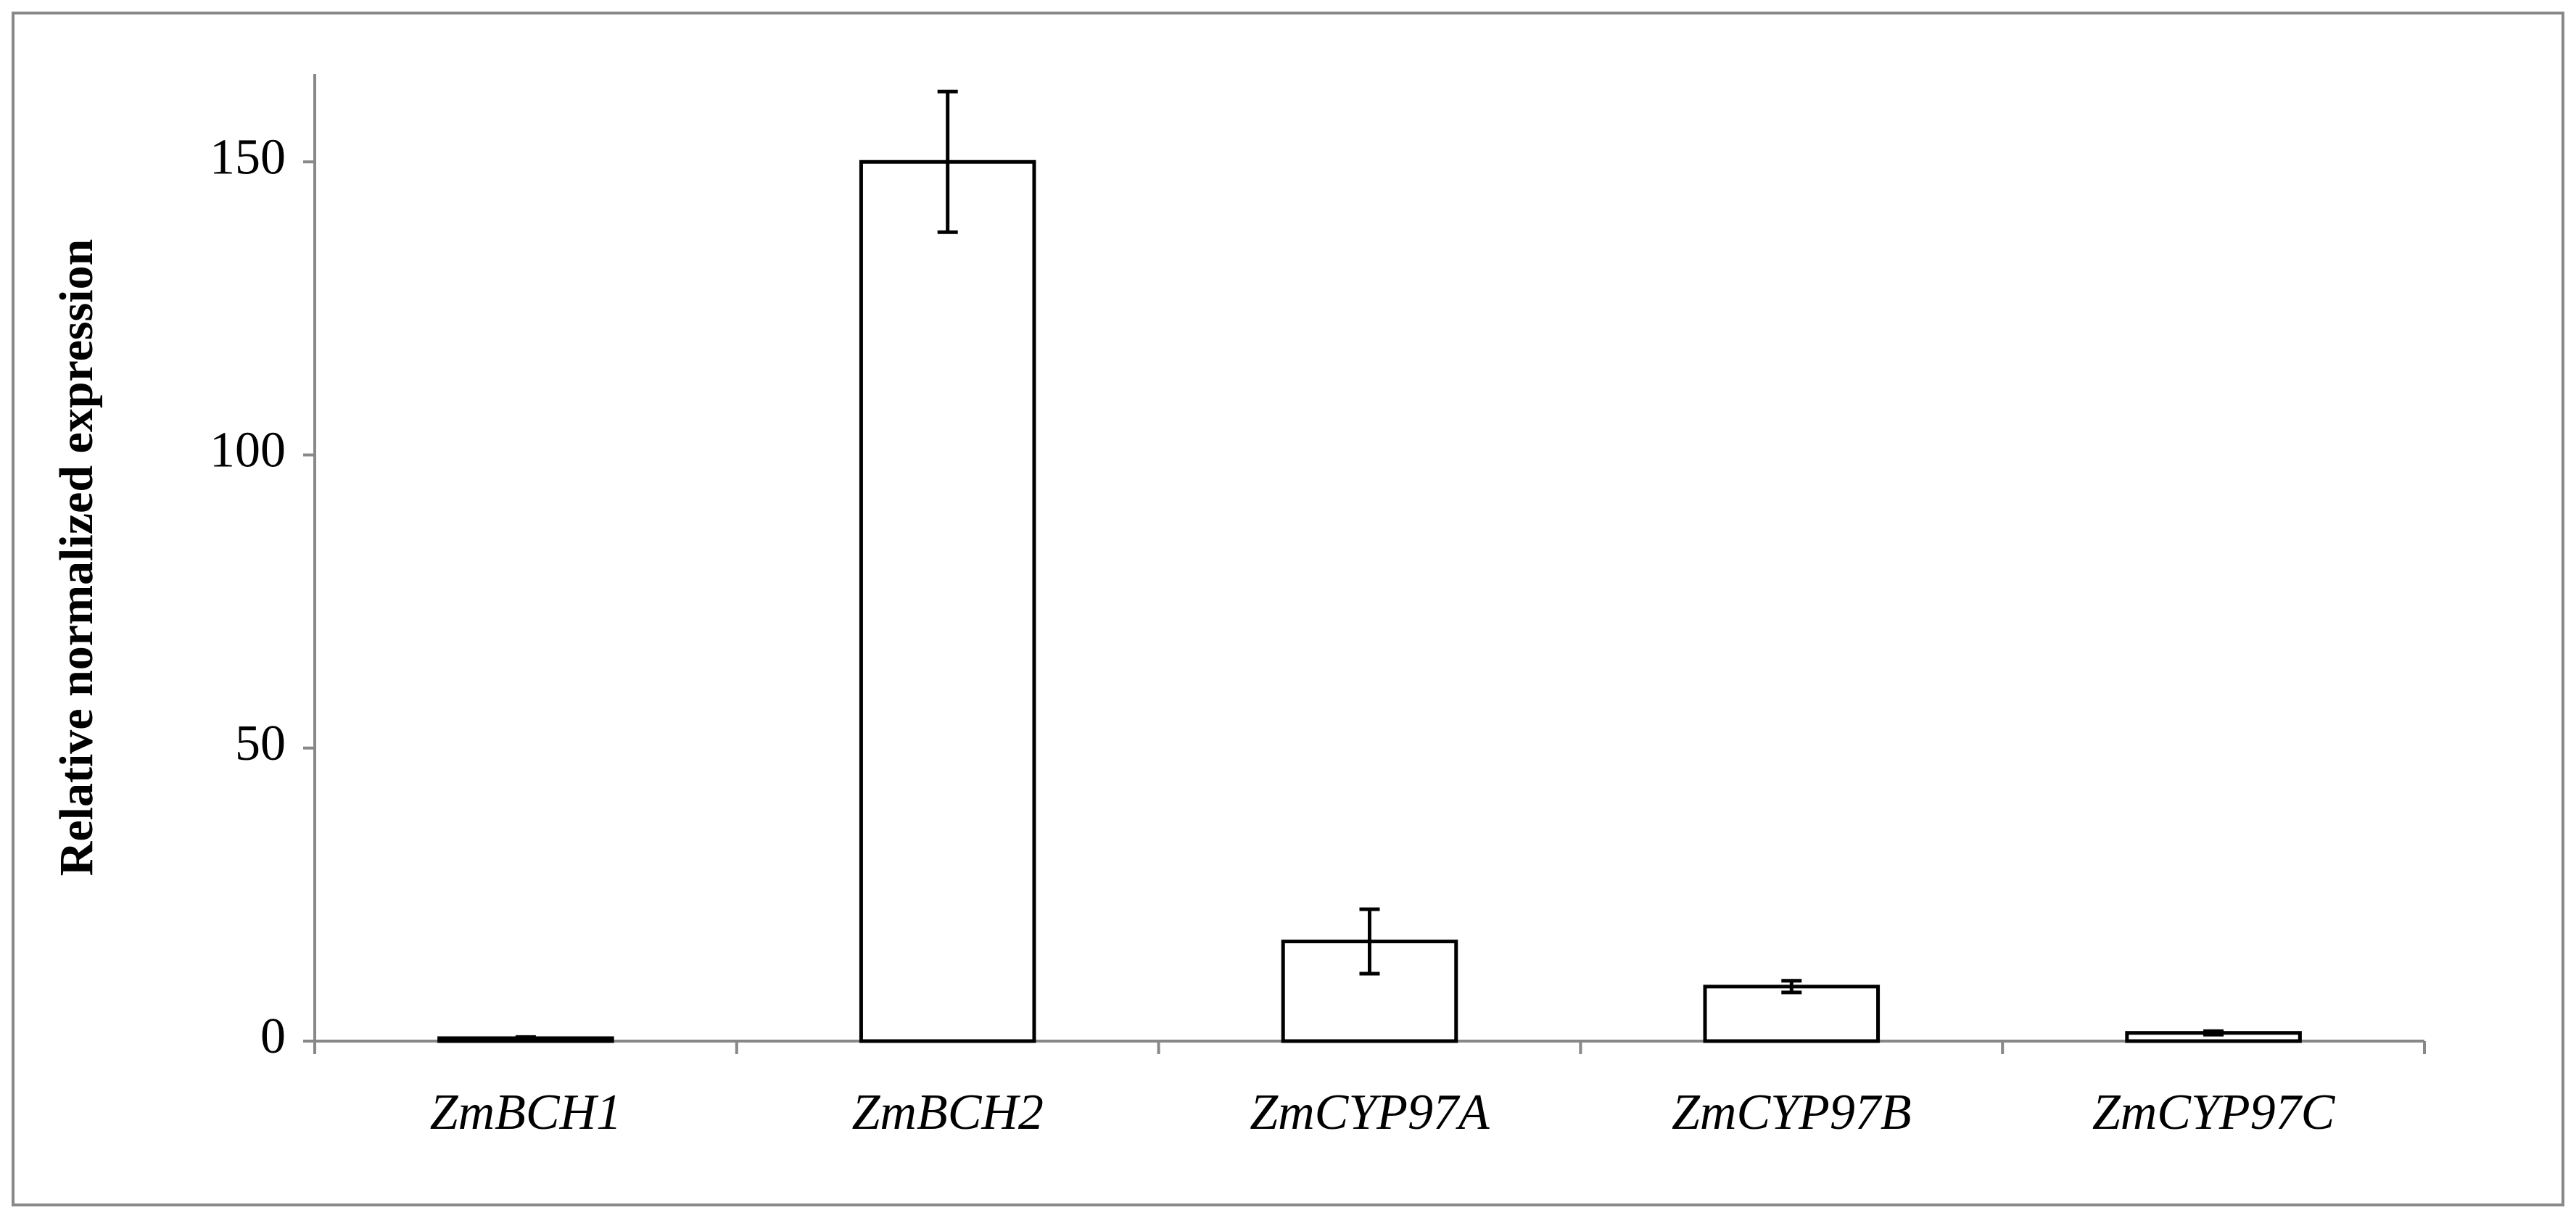 This screenshot has width=2576, height=1218. What do you see at coordinates (273, 1036) in the screenshot?
I see `y-tick-label: 0` at bounding box center [273, 1036].